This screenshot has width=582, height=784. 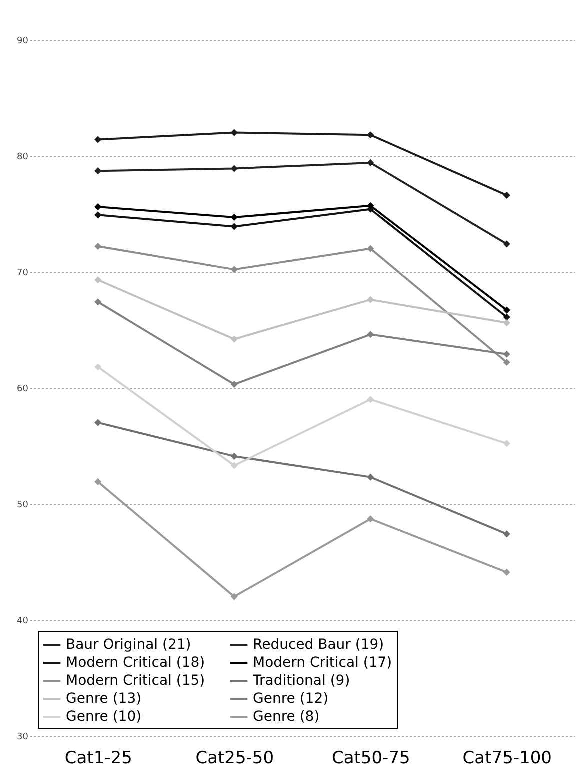 I want to click on legend-label: Genre (10), so click(x=104, y=717).